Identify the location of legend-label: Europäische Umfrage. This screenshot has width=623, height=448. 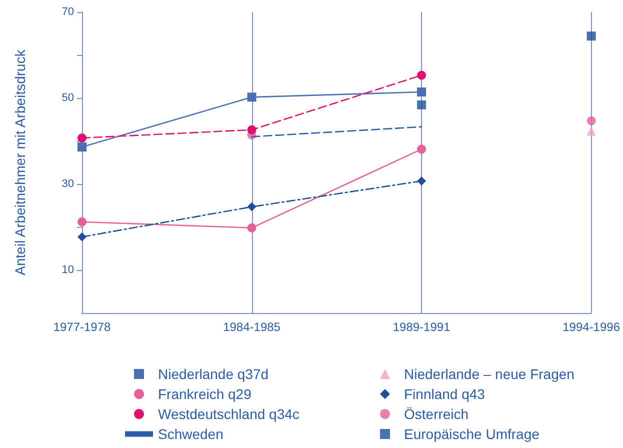
(472, 434).